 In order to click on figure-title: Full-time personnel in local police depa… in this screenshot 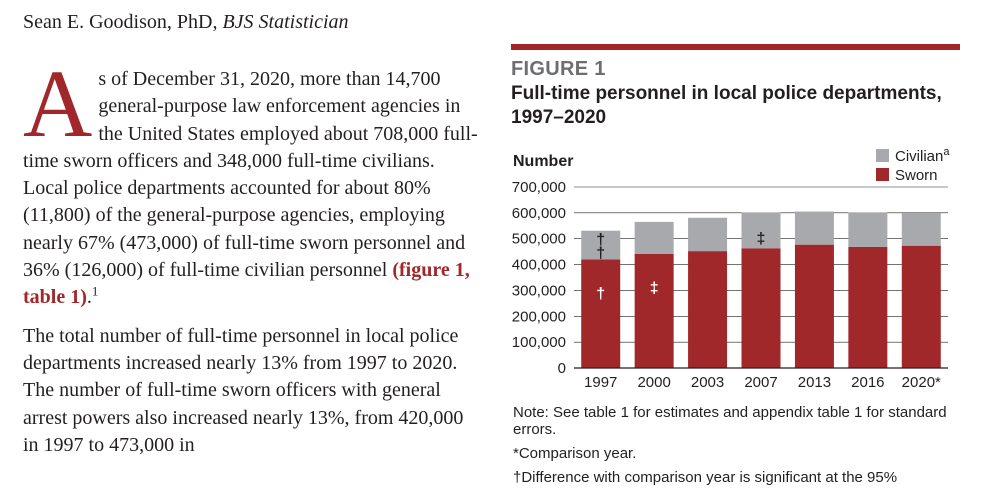, I will do `click(726, 105)`.